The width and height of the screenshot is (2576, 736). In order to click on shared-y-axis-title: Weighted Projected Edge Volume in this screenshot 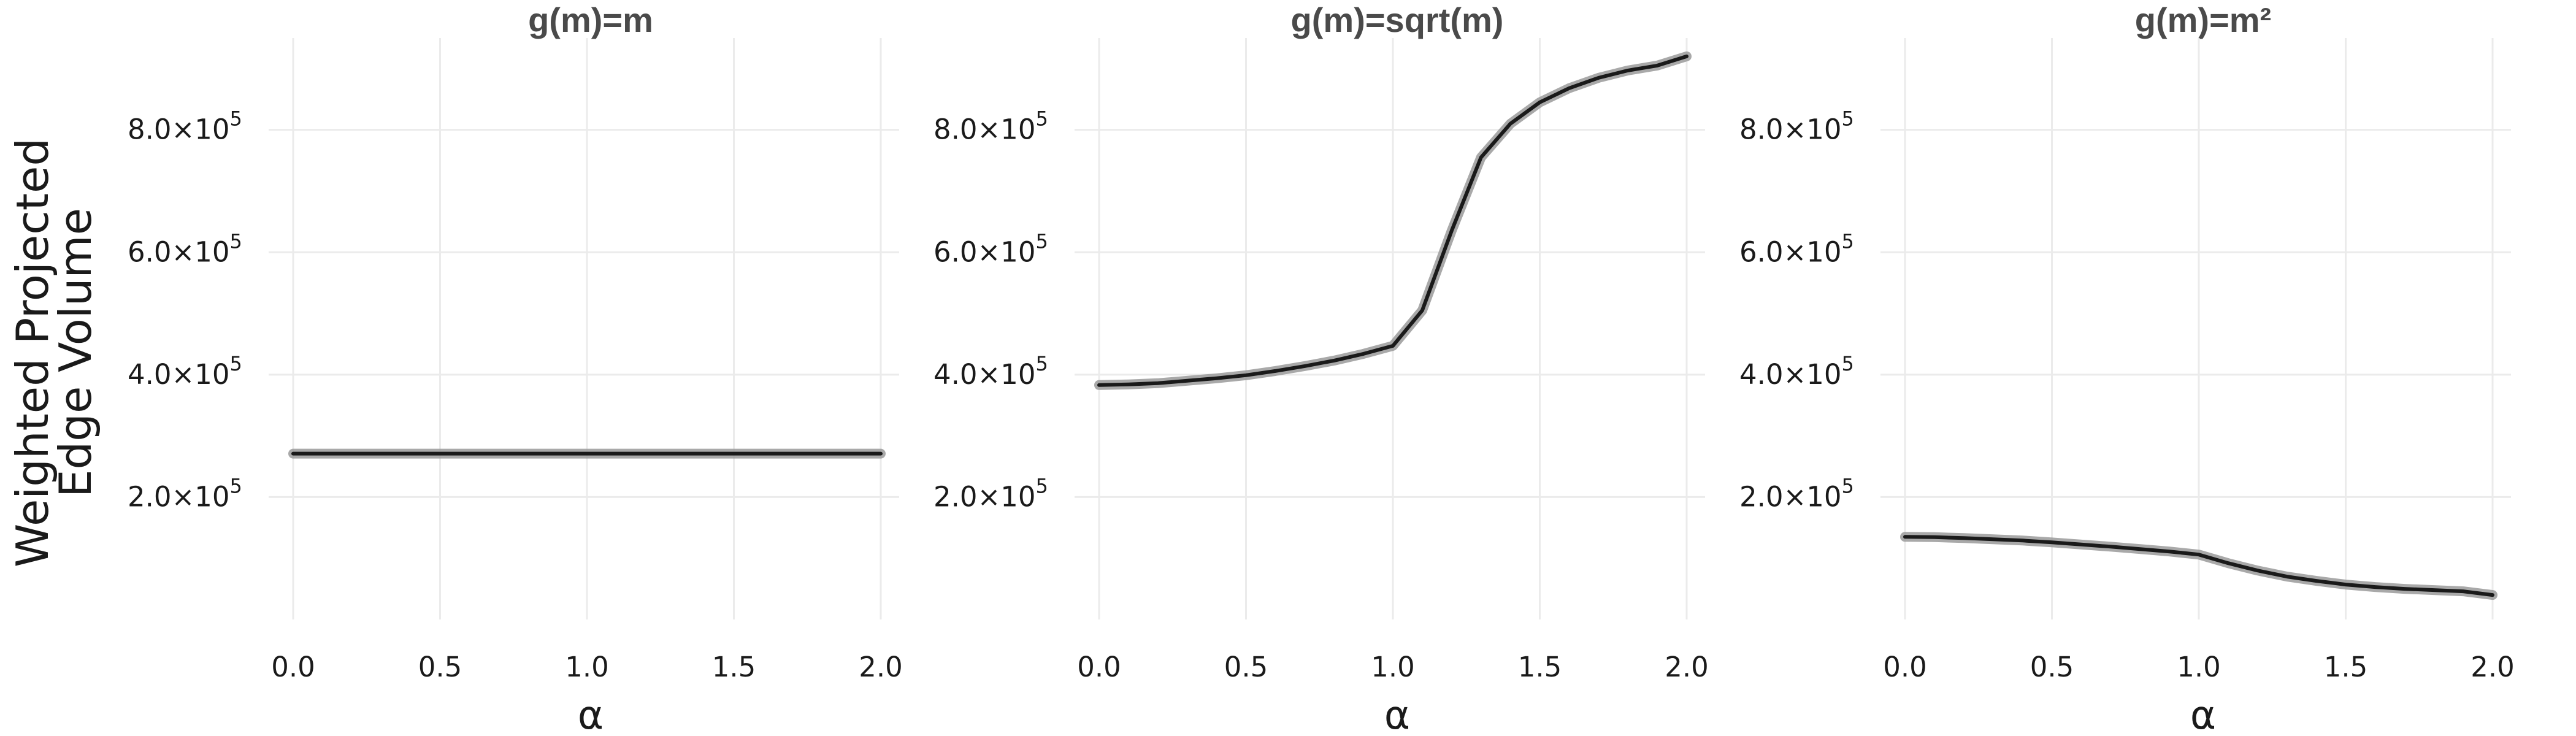, I will do `click(54, 352)`.